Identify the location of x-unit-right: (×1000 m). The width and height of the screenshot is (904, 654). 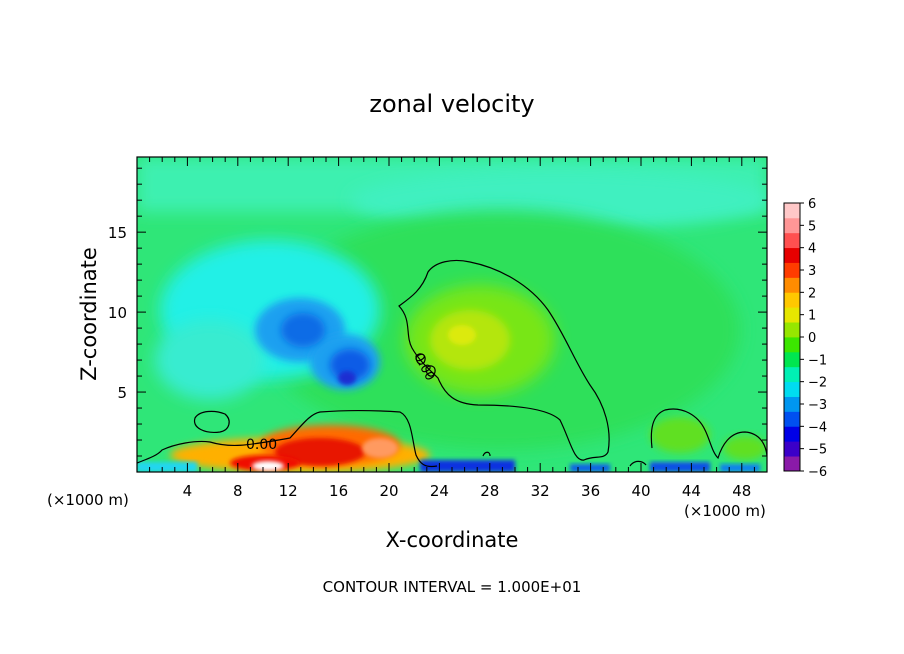
(725, 511).